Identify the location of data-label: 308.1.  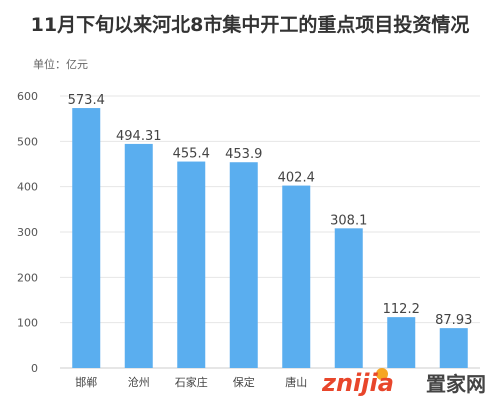
(348, 220).